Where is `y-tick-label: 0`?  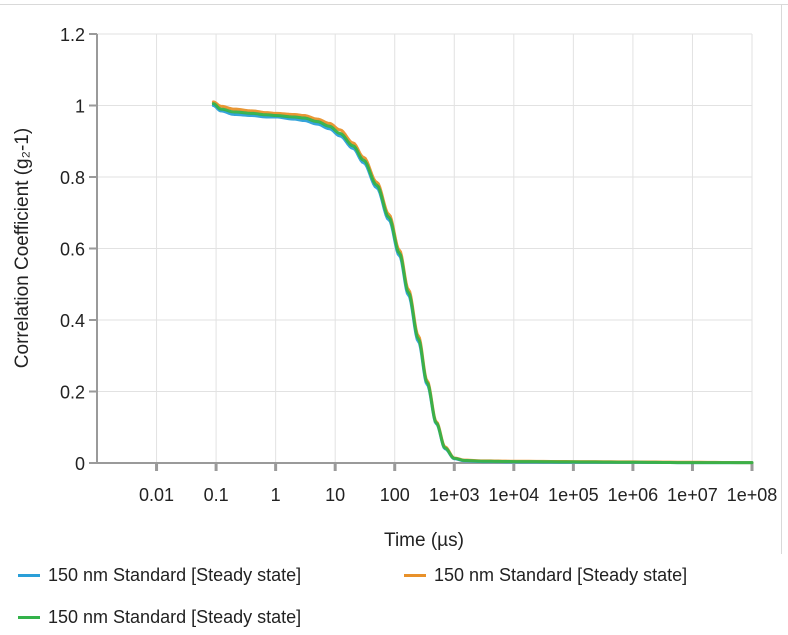
y-tick-label: 0 is located at coordinates (80, 464).